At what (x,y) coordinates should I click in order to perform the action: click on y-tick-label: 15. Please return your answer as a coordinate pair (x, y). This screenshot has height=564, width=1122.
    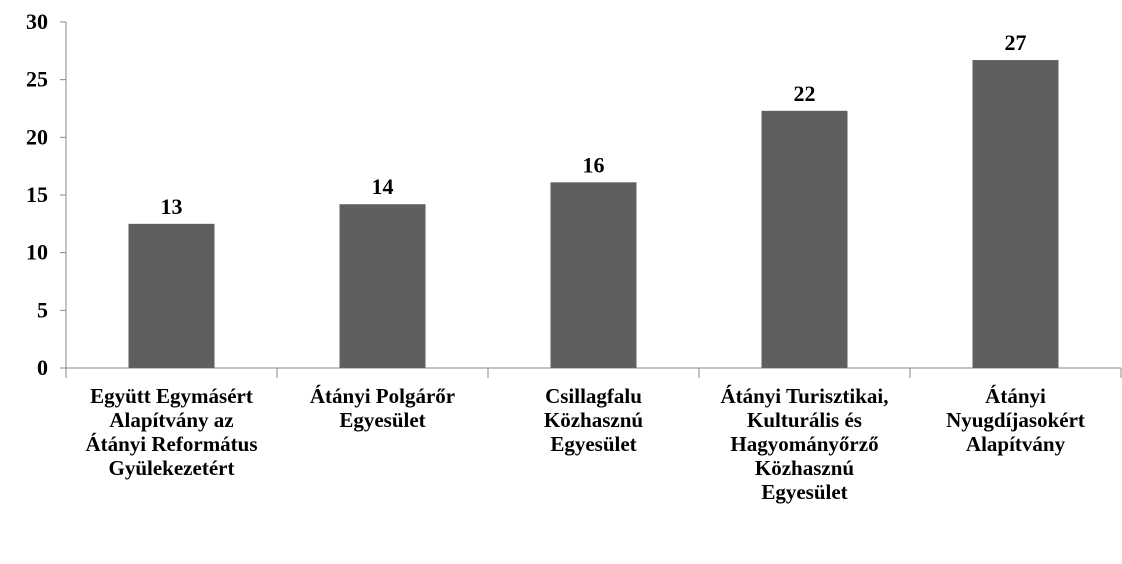
    Looking at the image, I should click on (37, 194).